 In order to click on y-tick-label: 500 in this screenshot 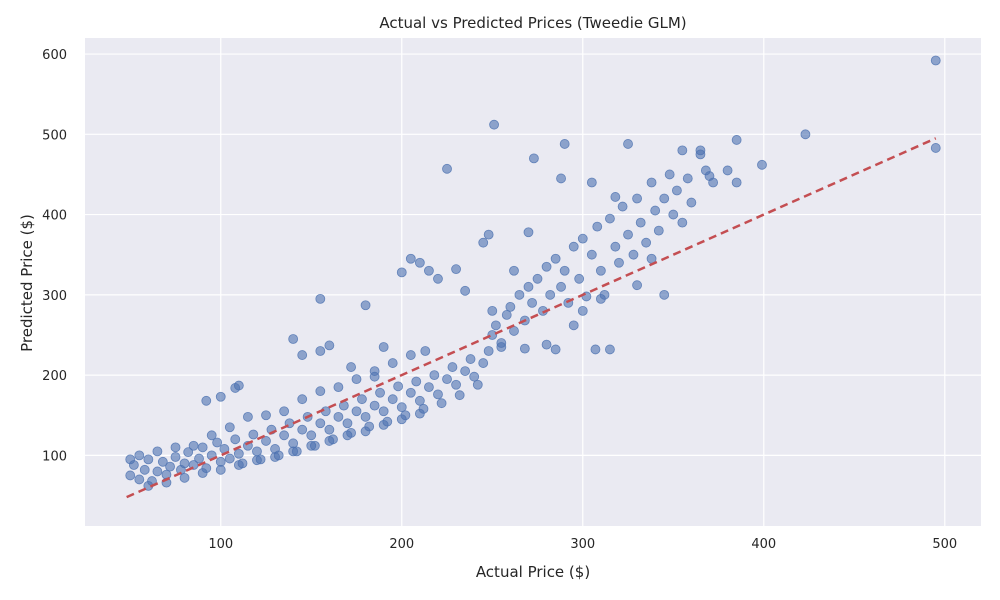, I will do `click(54, 135)`.